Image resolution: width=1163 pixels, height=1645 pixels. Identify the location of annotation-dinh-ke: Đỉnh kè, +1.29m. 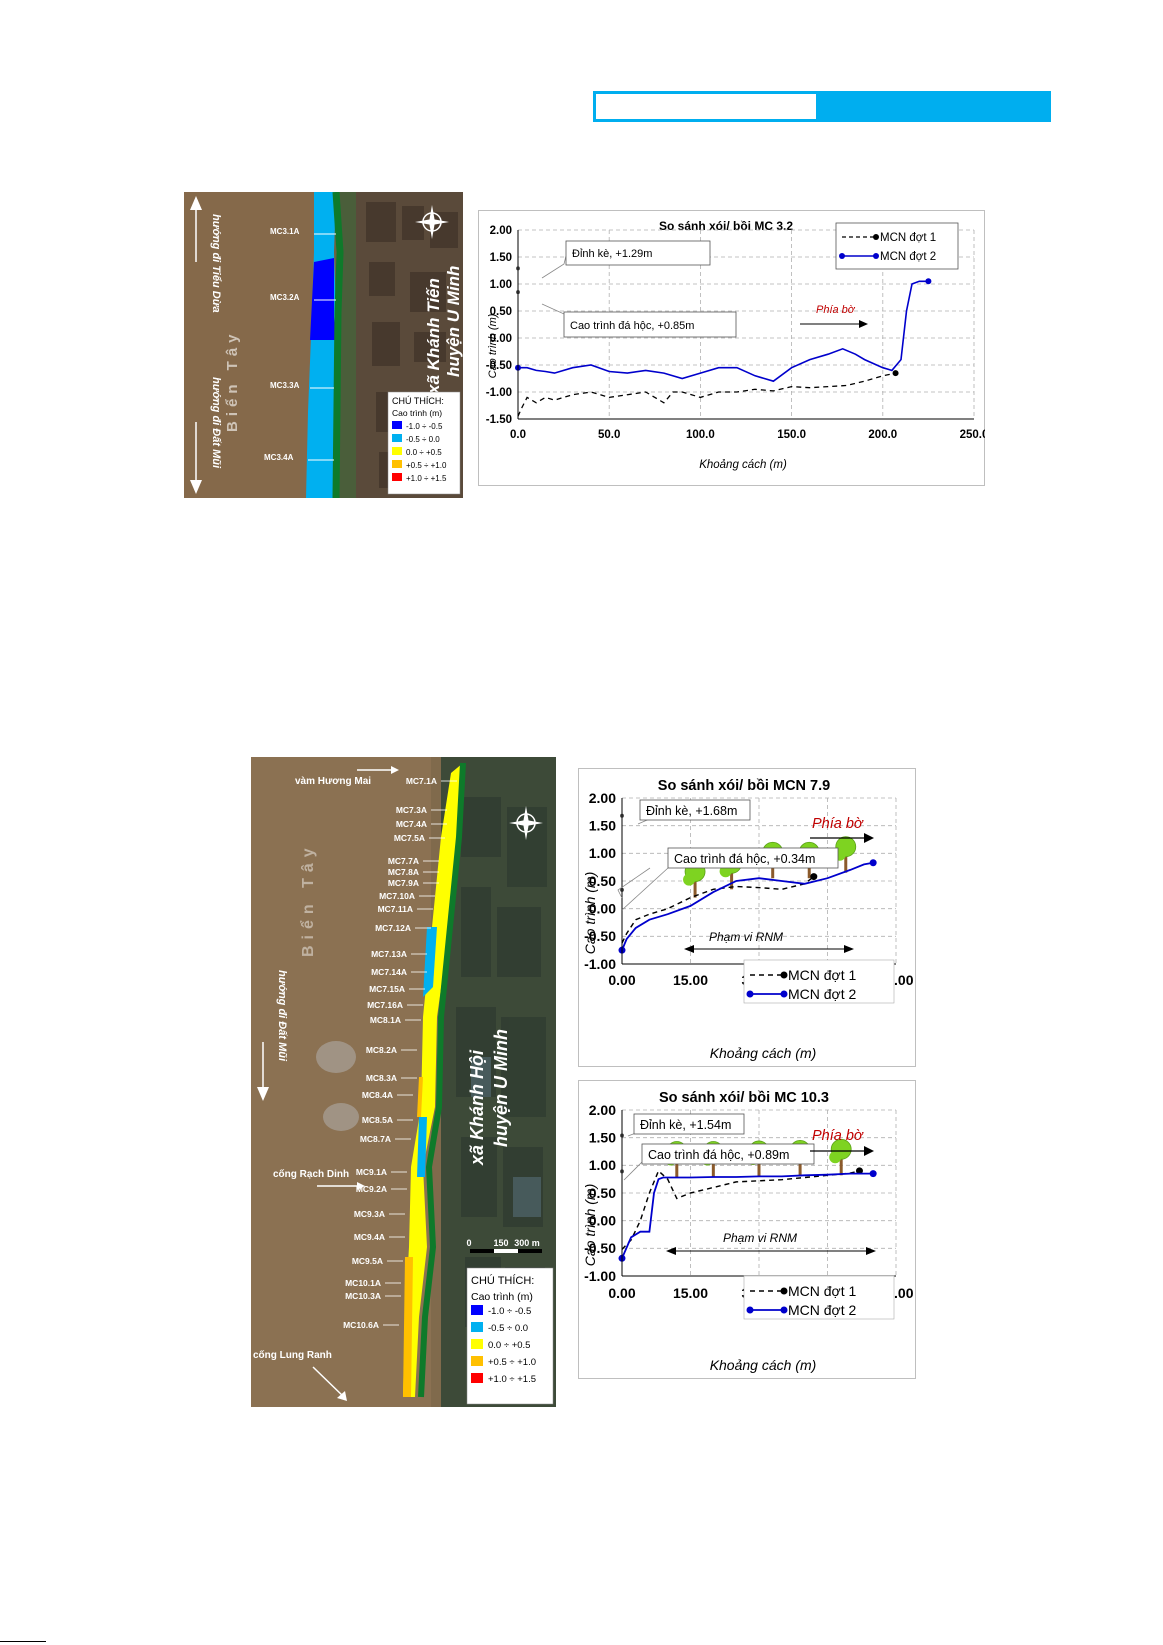
(626, 259).